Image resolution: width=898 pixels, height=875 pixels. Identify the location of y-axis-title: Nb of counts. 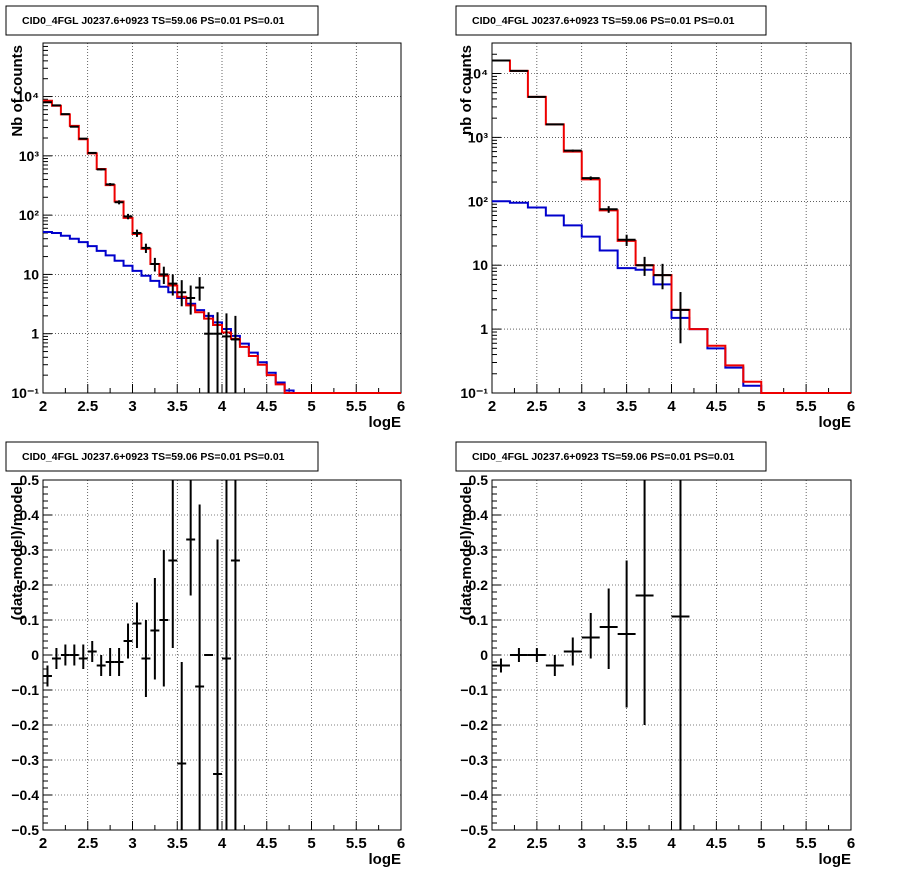
(17, 91).